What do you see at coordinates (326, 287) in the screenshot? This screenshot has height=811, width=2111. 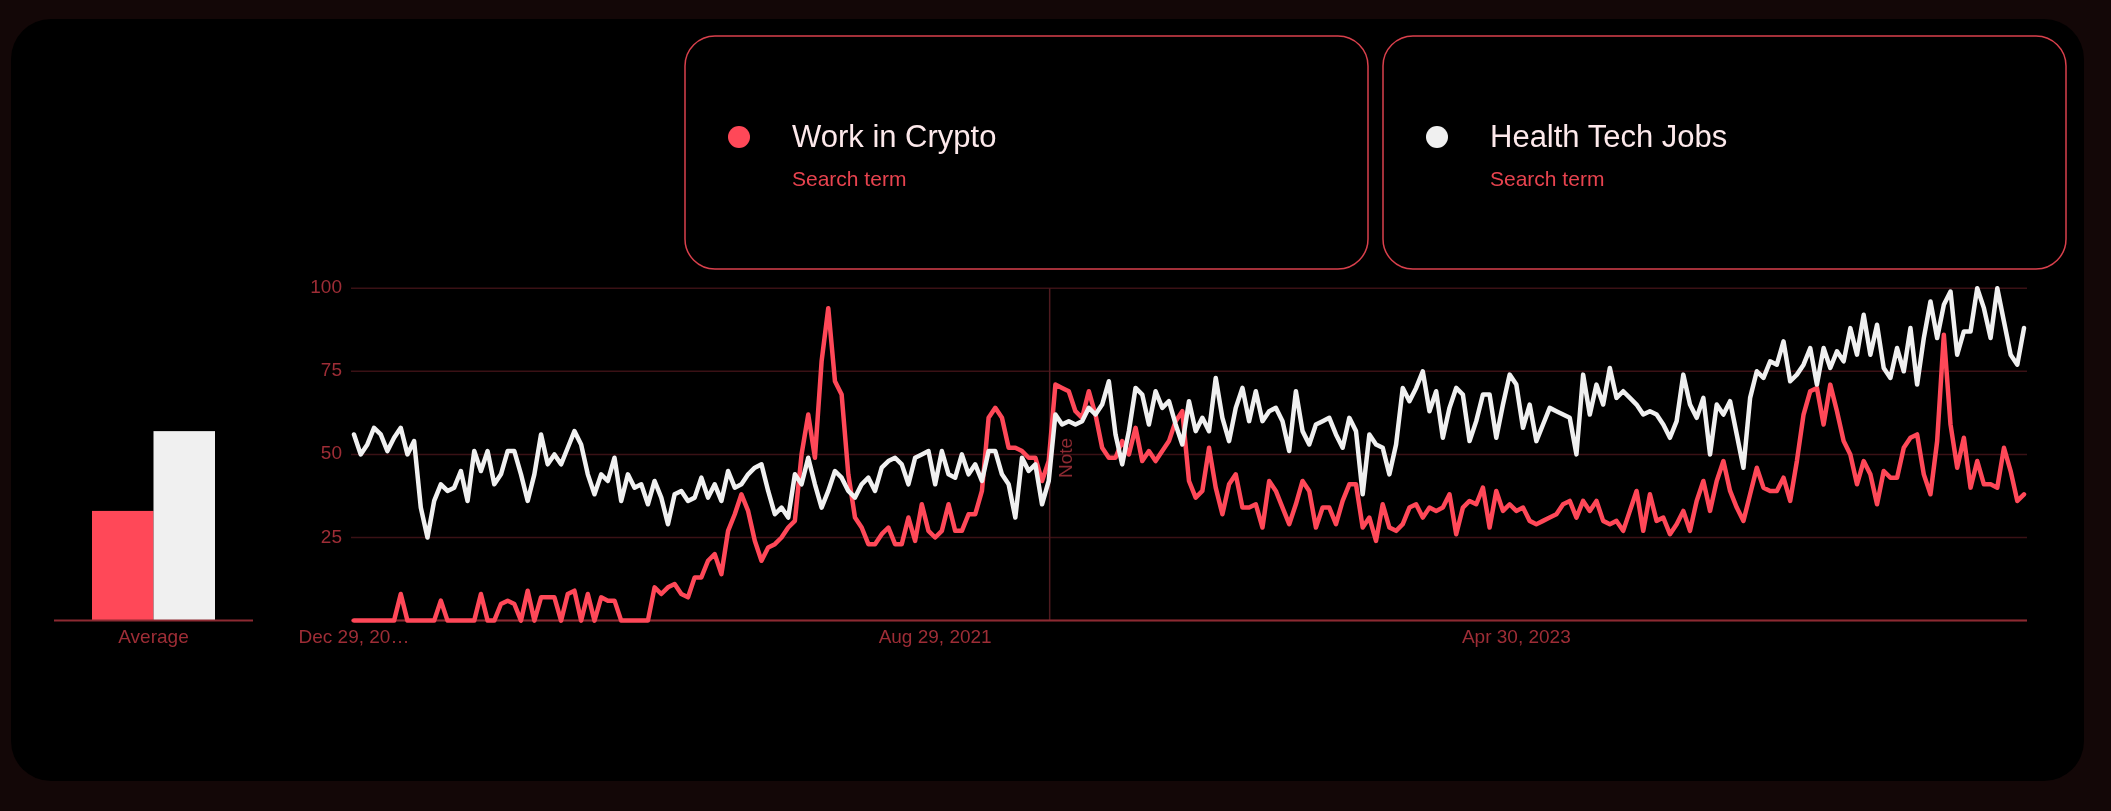 I see `y-tick-label: 100` at bounding box center [326, 287].